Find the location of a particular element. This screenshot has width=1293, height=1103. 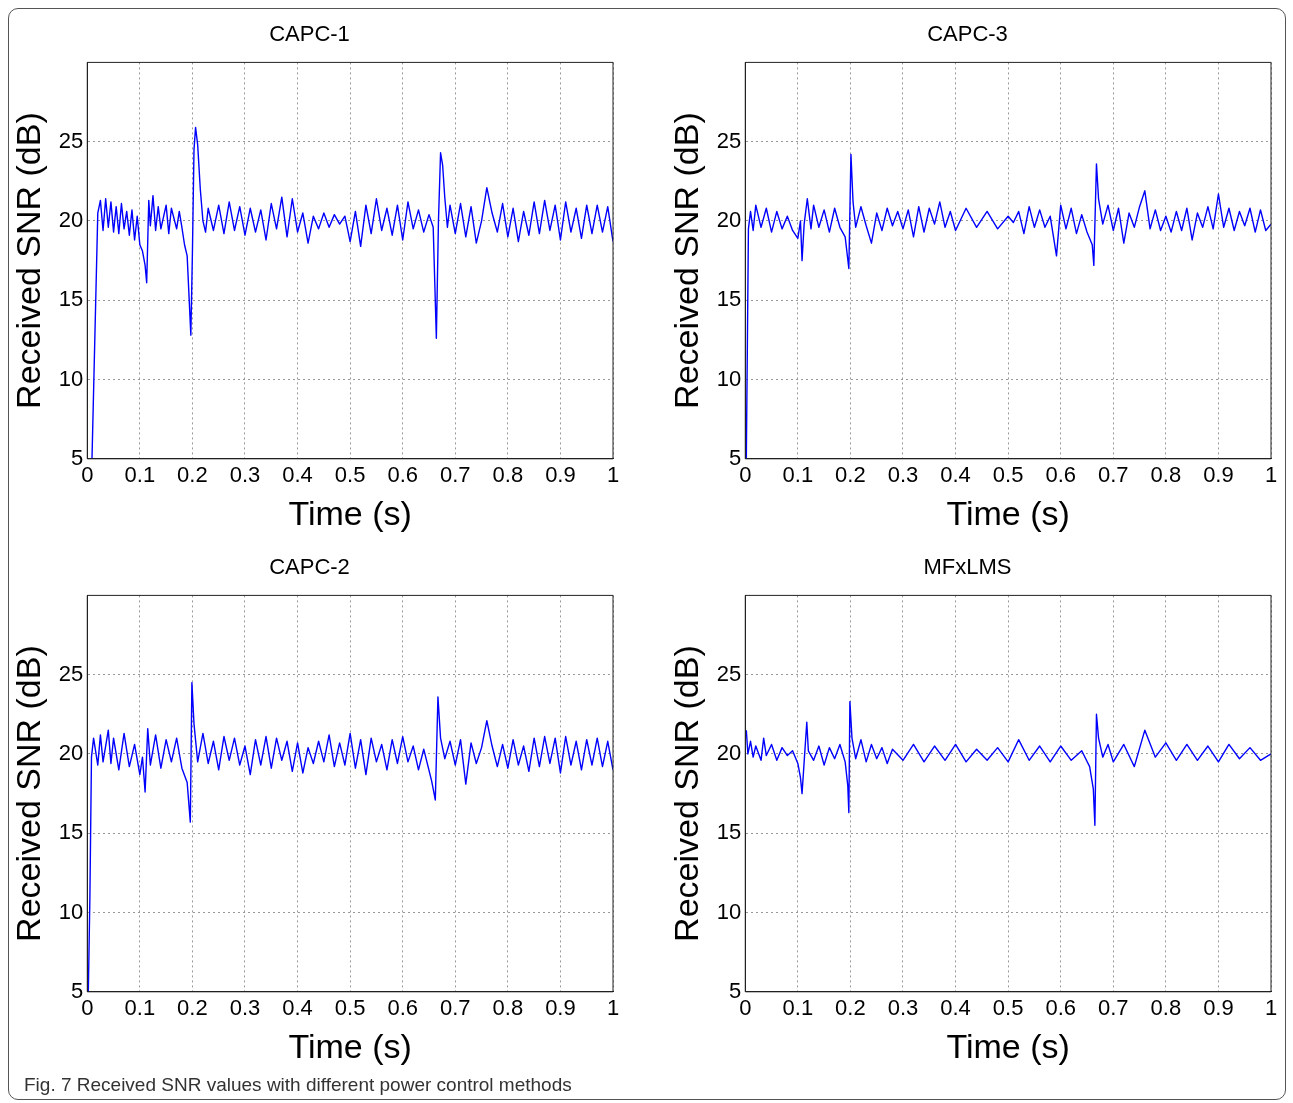

chart-title: CAPC-3 is located at coordinates (967, 34).